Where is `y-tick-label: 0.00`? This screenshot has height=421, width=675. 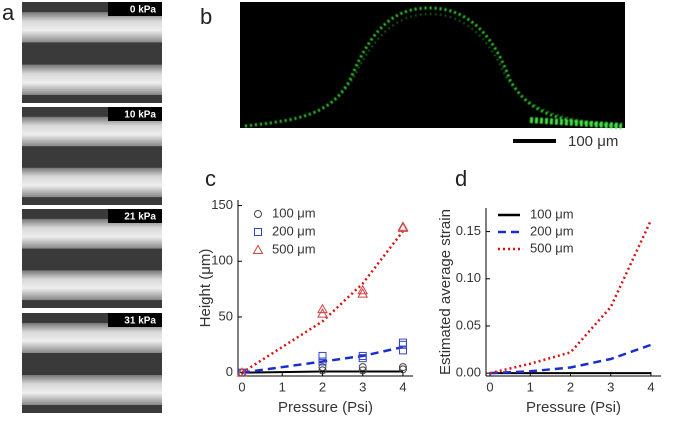
y-tick-label: 0.00 is located at coordinates (468, 372).